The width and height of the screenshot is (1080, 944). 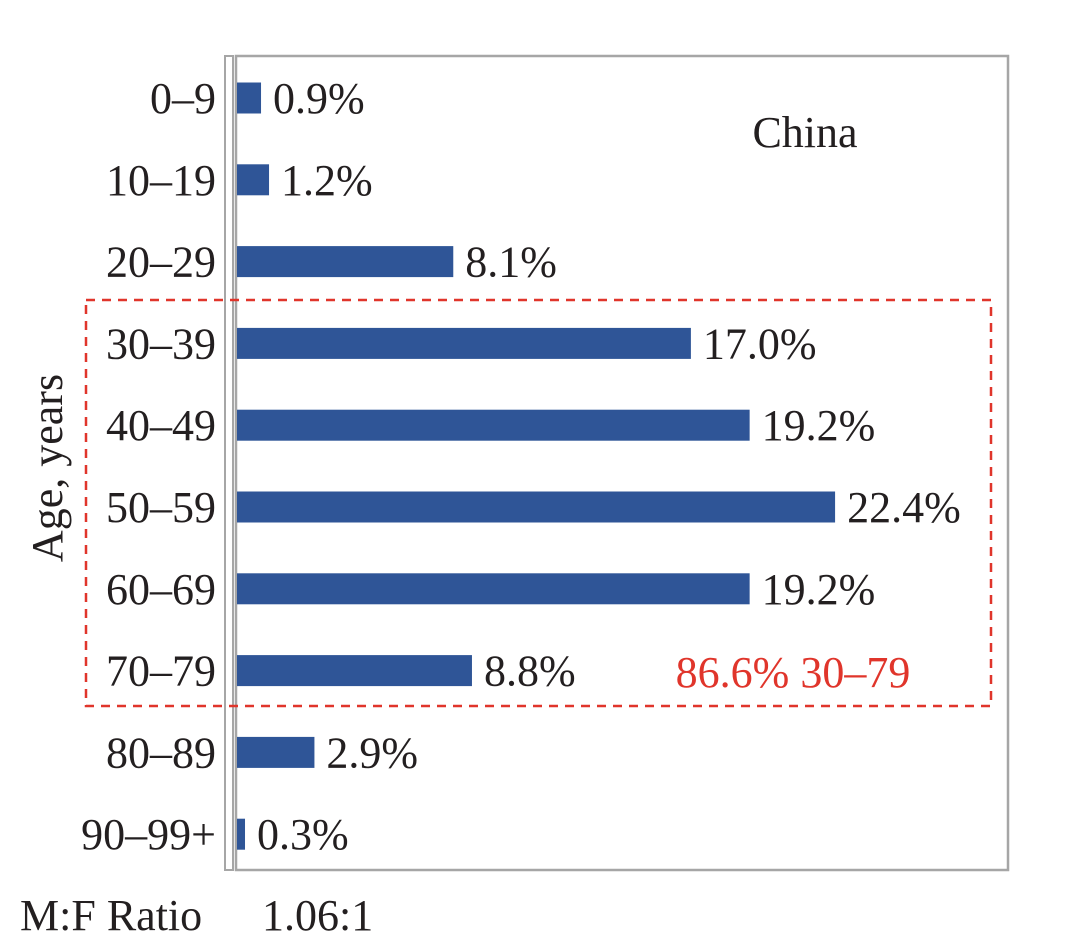 I want to click on category-label: 80–89, so click(x=161, y=752).